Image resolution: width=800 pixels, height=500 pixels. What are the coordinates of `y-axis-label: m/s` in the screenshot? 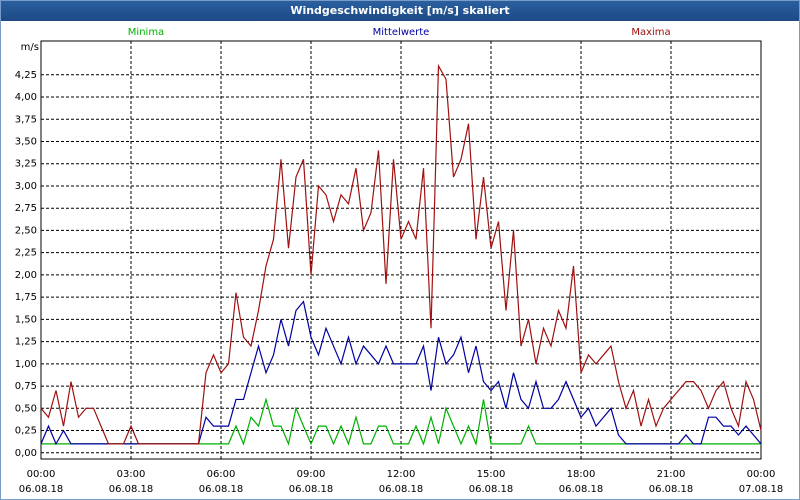 It's located at (30, 47).